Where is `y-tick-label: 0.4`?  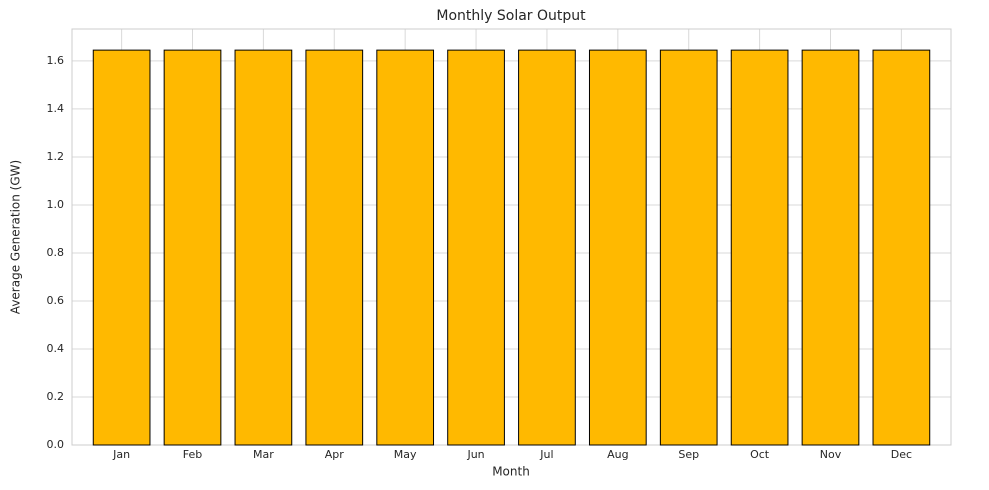 y-tick-label: 0.4 is located at coordinates (56, 348).